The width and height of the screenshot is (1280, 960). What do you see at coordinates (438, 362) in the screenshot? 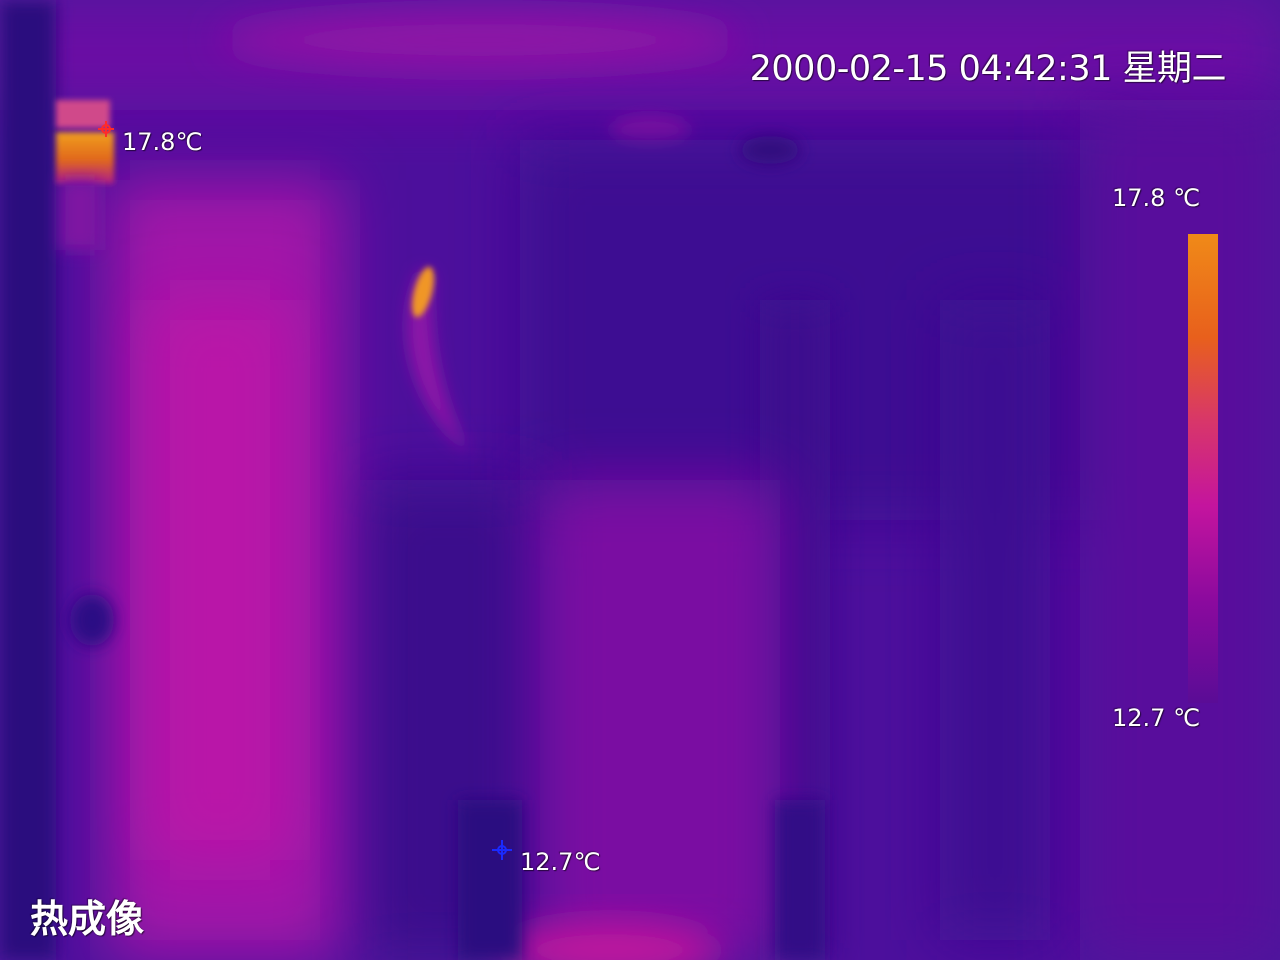
I see `warm-hanging-object` at bounding box center [438, 362].